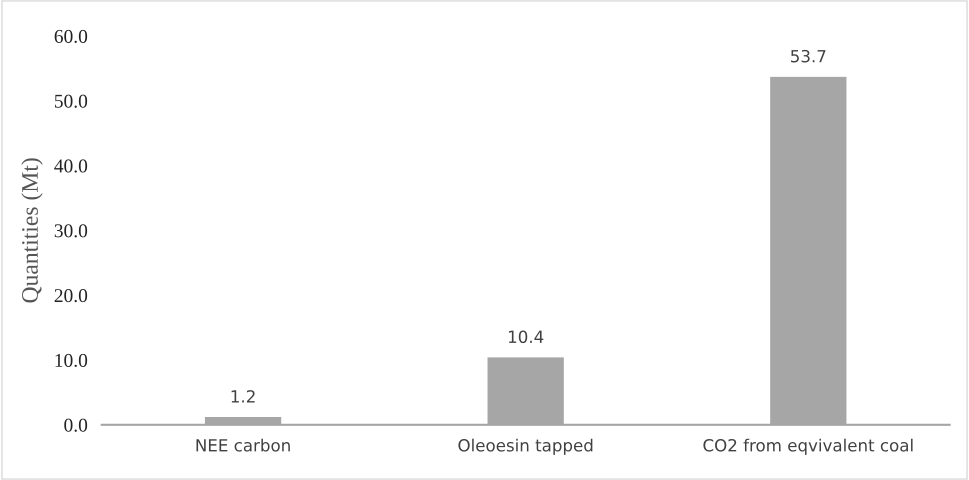 This screenshot has width=969, height=480. Describe the element at coordinates (32, 230) in the screenshot. I see `y-axis-title: Quantities (Mt)` at that location.